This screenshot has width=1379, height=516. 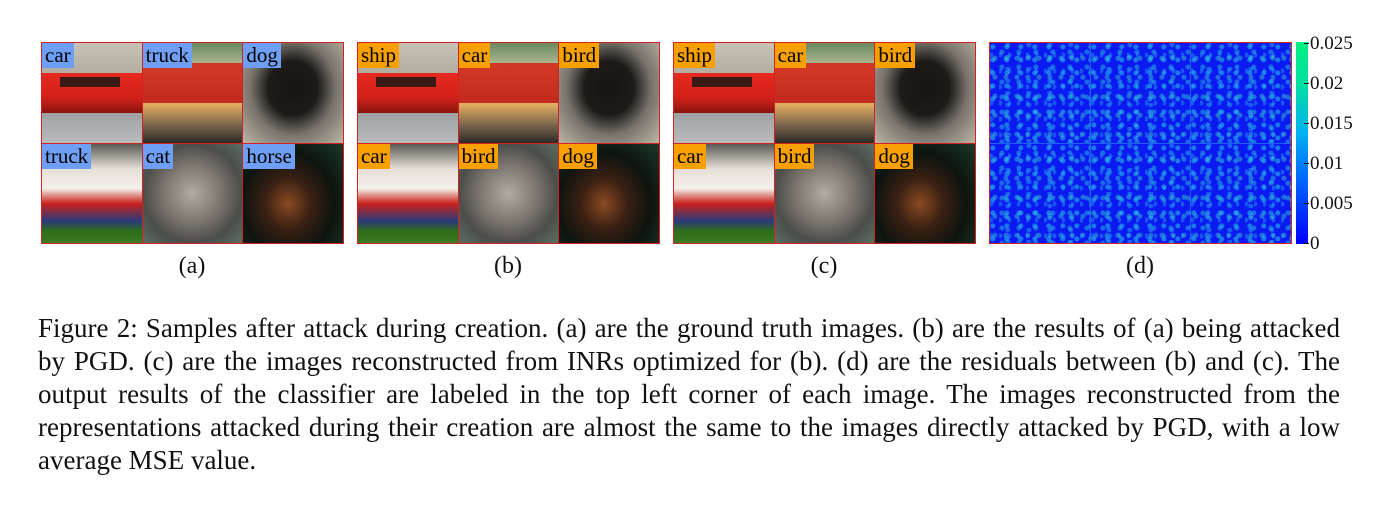 I want to click on panel-b-pgd-attacked: ship car bird car bird dog, so click(x=508, y=143).